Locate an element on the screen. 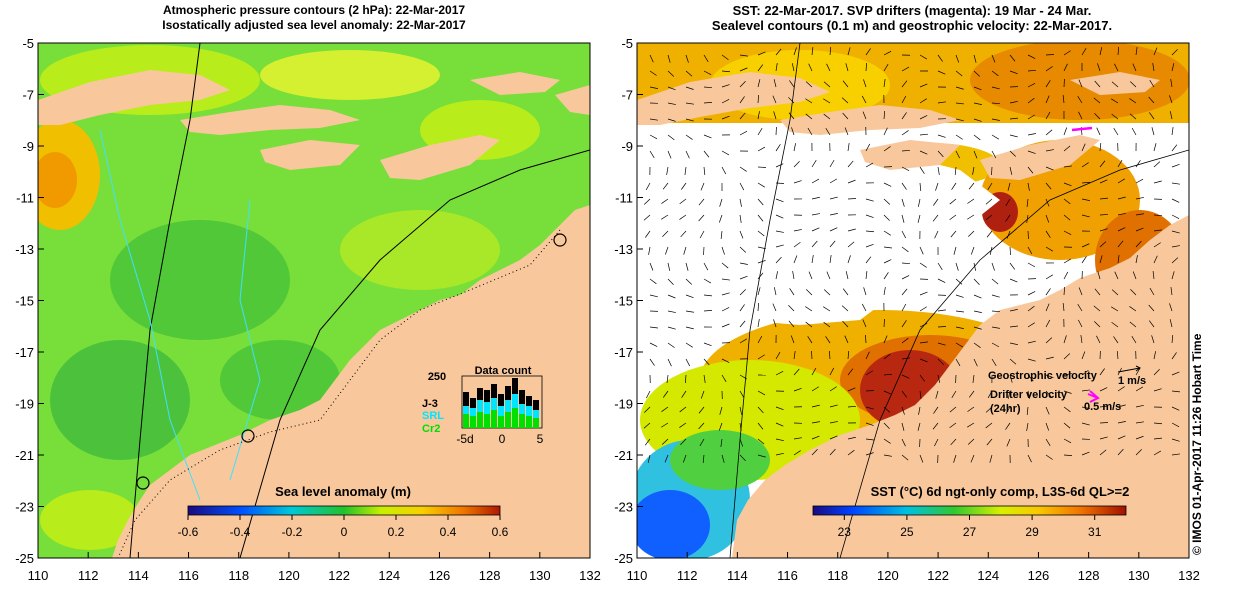 The image size is (1250, 590). drifter-velocity-period: (24hr) is located at coordinates (1005, 409).